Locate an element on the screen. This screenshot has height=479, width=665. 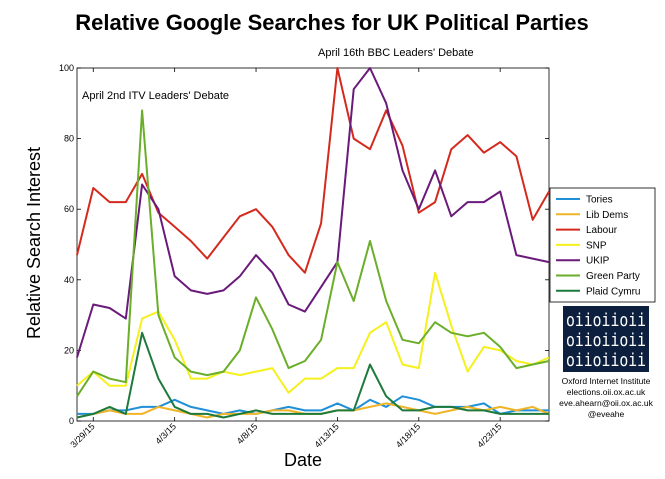
logo-row-2: oiioiioii is located at coordinates (606, 340).